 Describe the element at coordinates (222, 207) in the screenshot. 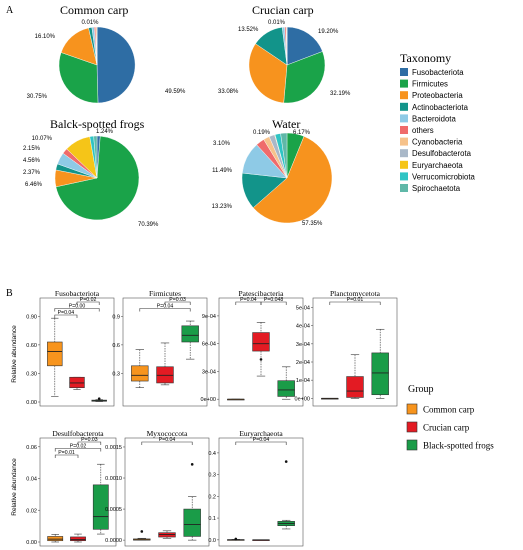

I see `pie-value-label: 13.23%` at that location.